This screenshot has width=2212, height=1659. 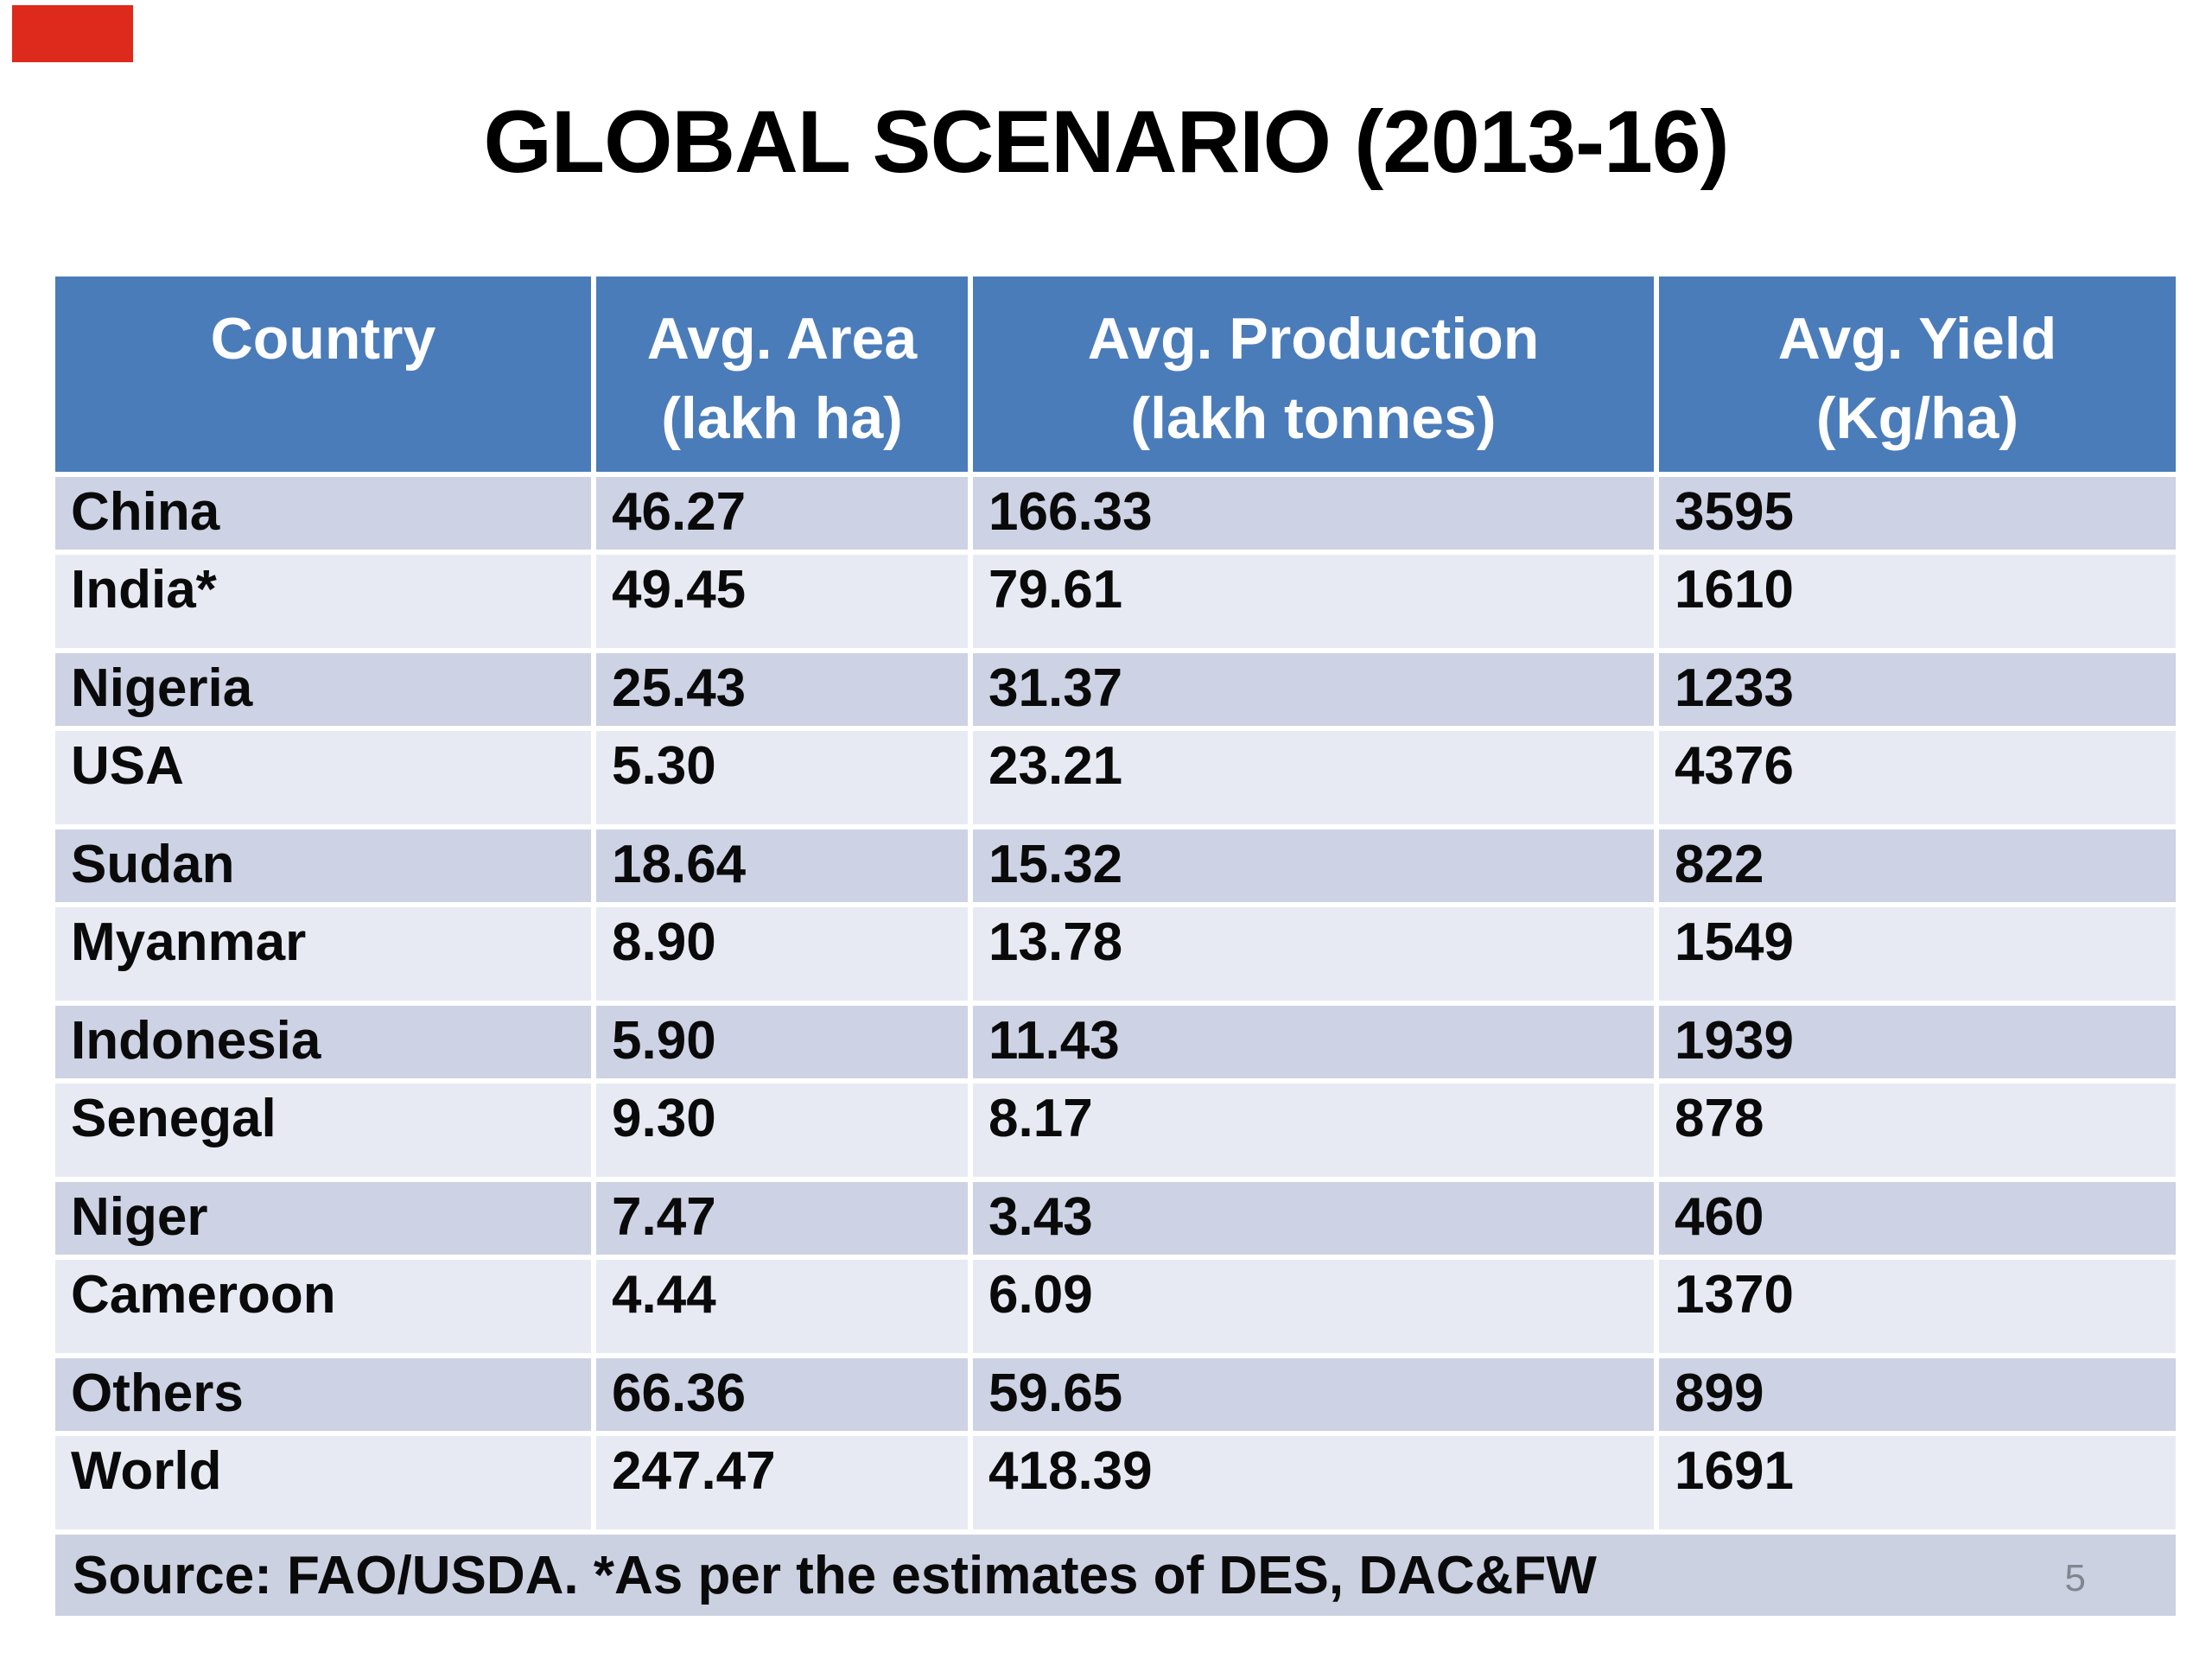 What do you see at coordinates (782, 954) in the screenshot?
I see `cell-avg-area: 8.90` at bounding box center [782, 954].